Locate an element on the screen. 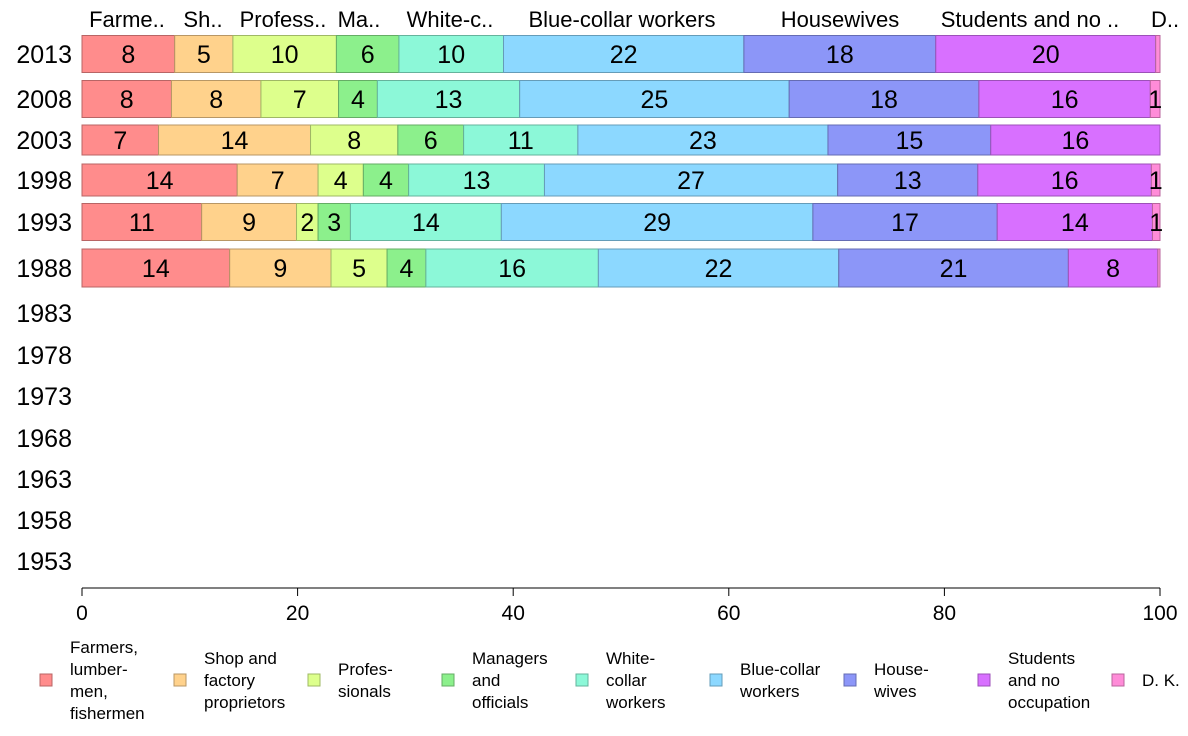 The height and width of the screenshot is (736, 1188). y-tick-label: 1998 is located at coordinates (44, 181).